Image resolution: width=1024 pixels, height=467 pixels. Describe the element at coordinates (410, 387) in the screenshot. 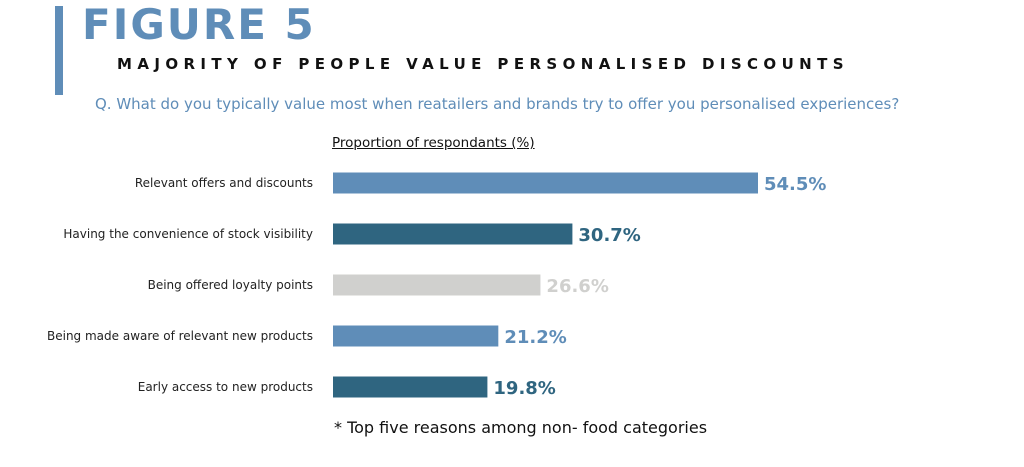

I see `bar-early-access-to-new-products` at that location.